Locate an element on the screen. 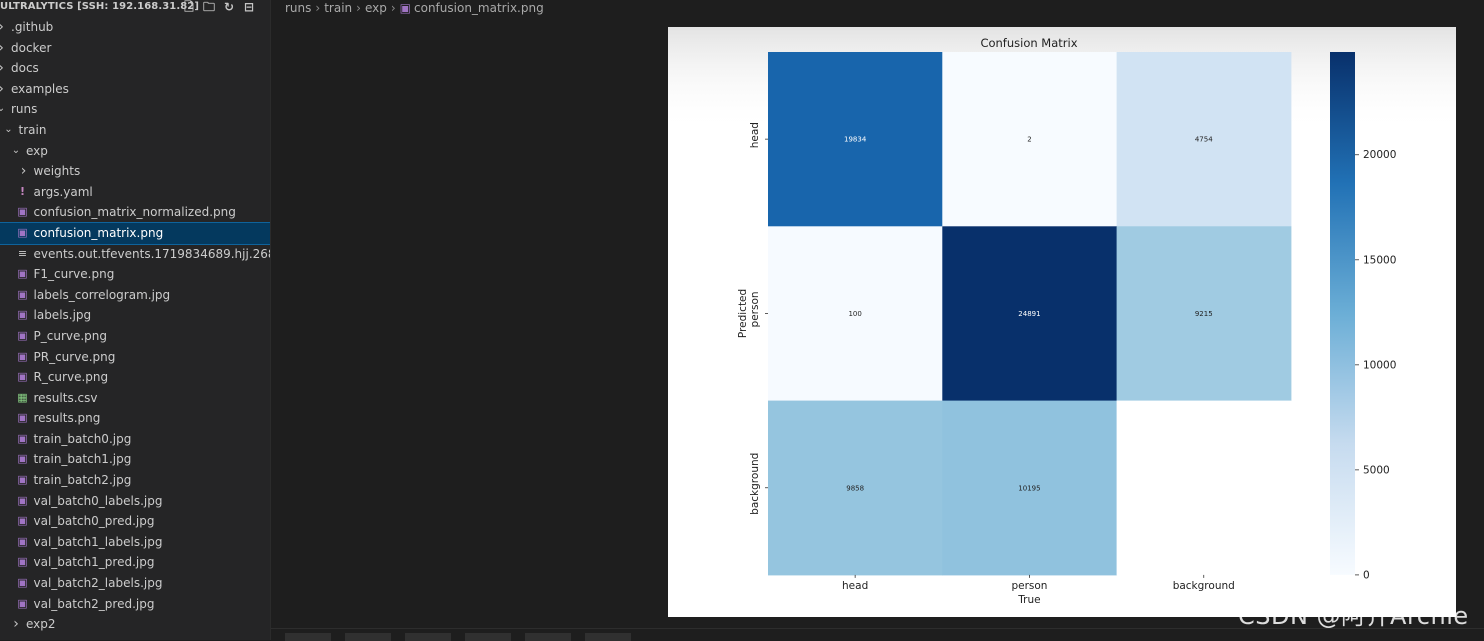  colorbar-tick-label: 15000 is located at coordinates (1379, 260).